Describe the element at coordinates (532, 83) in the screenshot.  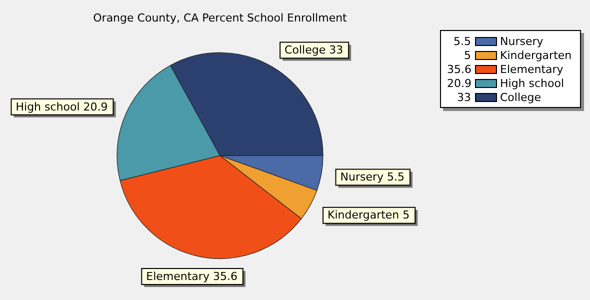
I see `legend-label: High school` at that location.